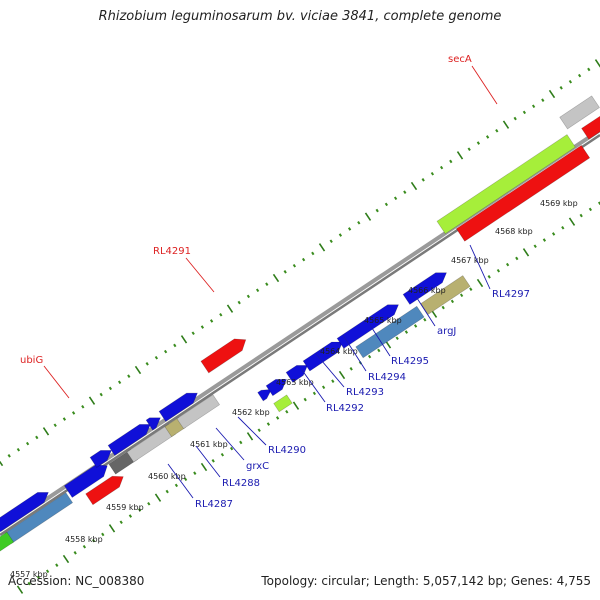 The height and width of the screenshot is (600, 600). Describe the element at coordinates (523, 193) in the screenshot. I see `secA-neighbor-bar` at that location.